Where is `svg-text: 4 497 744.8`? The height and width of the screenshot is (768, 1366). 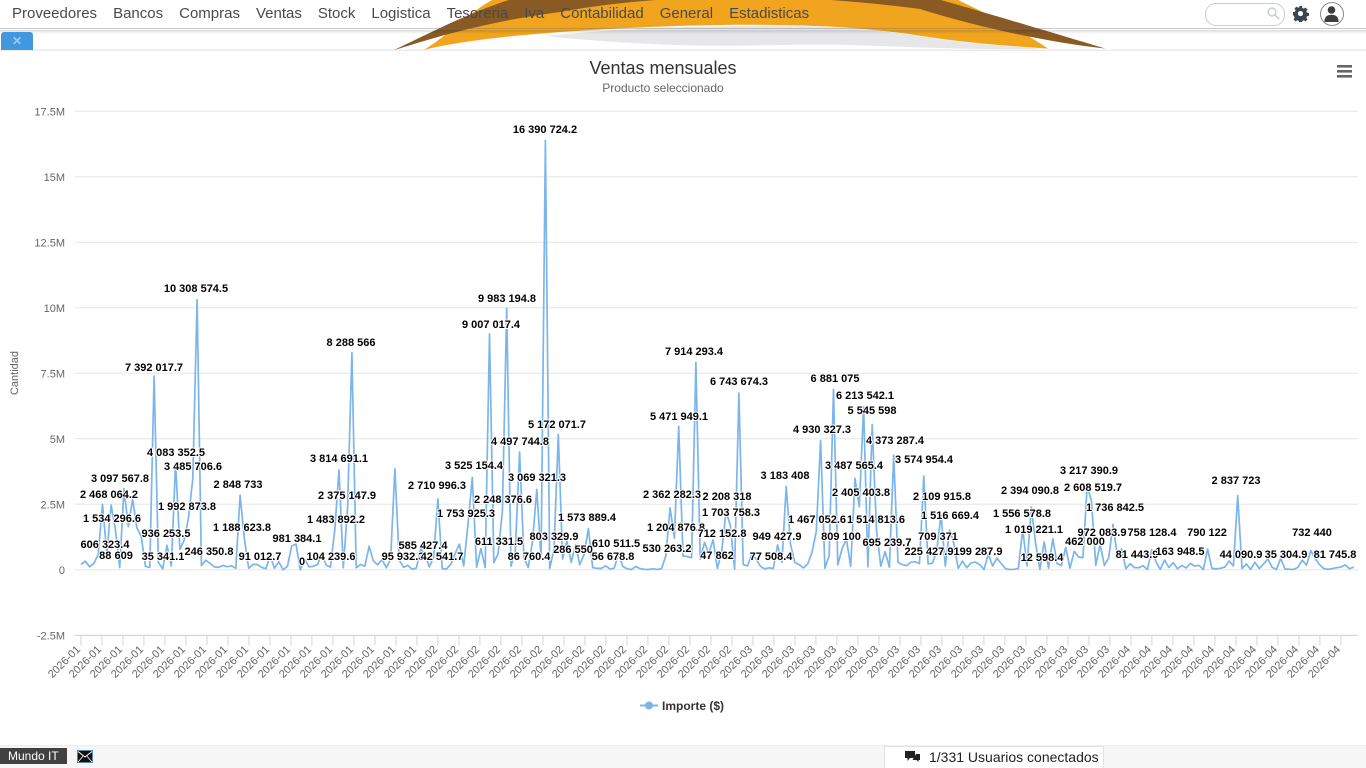
svg-text: 4 497 744.8 is located at coordinates (520, 442).